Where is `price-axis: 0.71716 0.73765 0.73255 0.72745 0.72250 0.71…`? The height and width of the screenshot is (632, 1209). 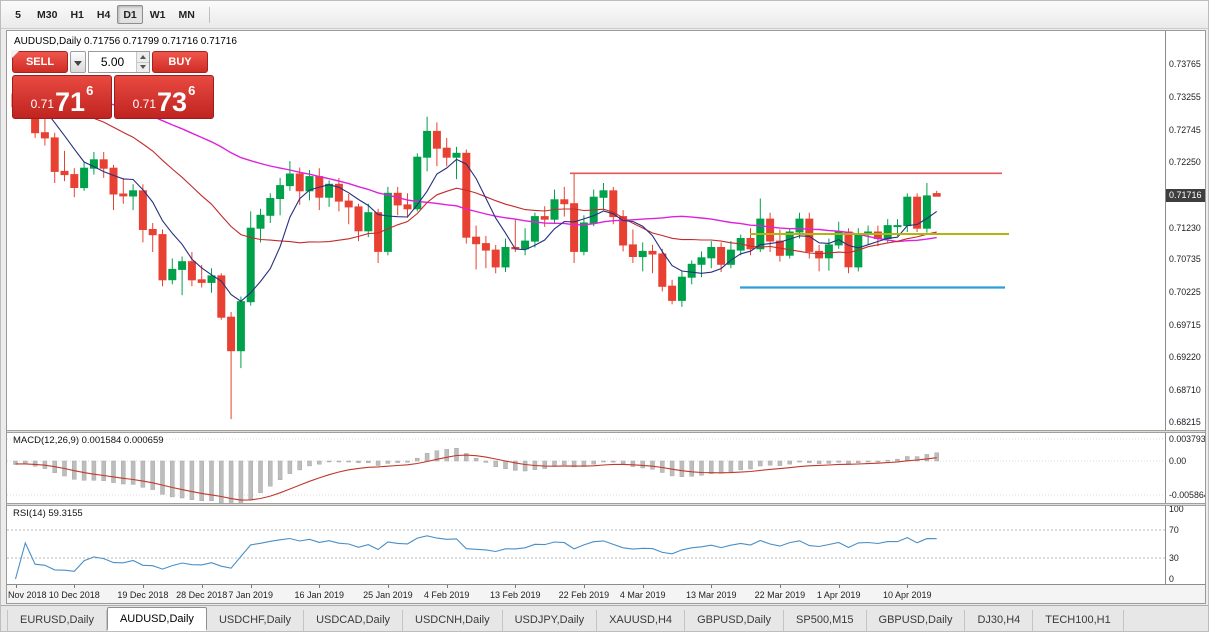 price-axis: 0.71716 0.73765 0.73255 0.72745 0.72250 0.71… is located at coordinates (1185, 307).